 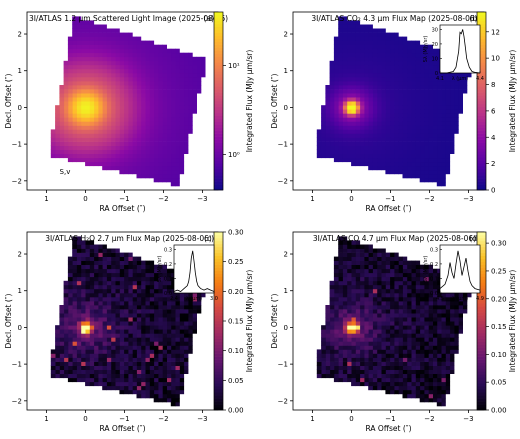 What do you see at coordinates (499, 299) in the screenshot?
I see `colorbar-tick-label: 0.20` at bounding box center [499, 299].